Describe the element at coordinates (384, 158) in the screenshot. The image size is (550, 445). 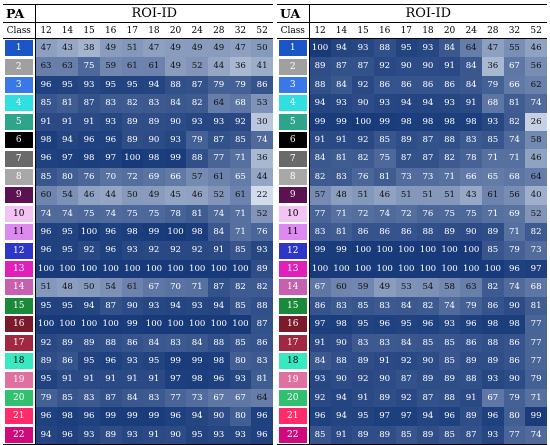
I see `value-cell: 75` at that location.